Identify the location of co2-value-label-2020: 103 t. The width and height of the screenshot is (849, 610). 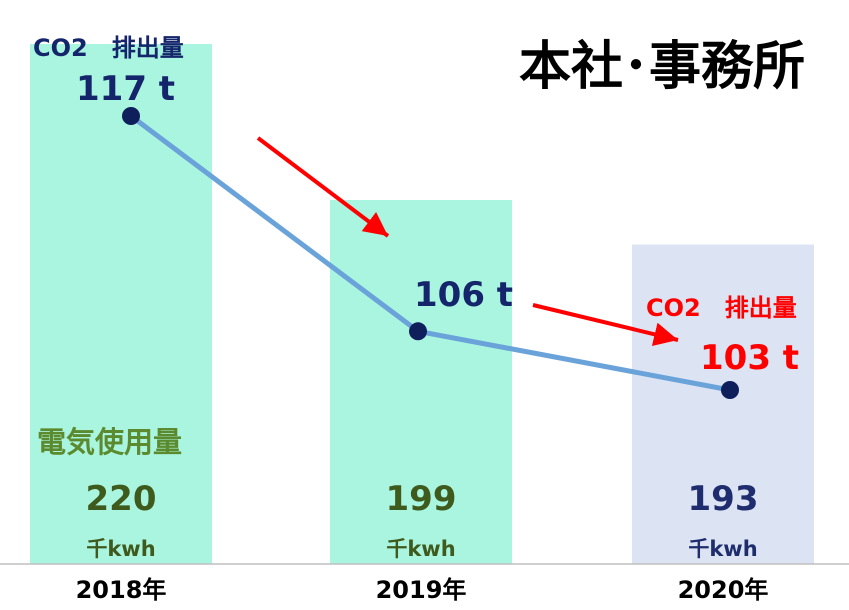
(749, 358).